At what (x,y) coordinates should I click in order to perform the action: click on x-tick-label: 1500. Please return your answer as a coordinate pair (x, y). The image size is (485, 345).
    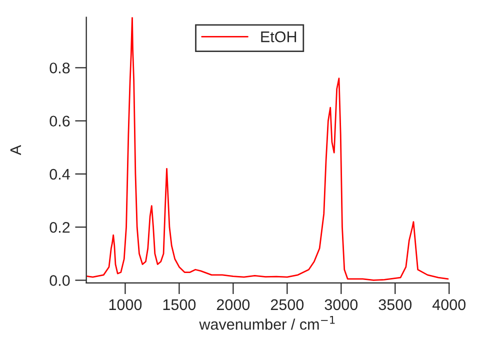
    Looking at the image, I should click on (179, 304).